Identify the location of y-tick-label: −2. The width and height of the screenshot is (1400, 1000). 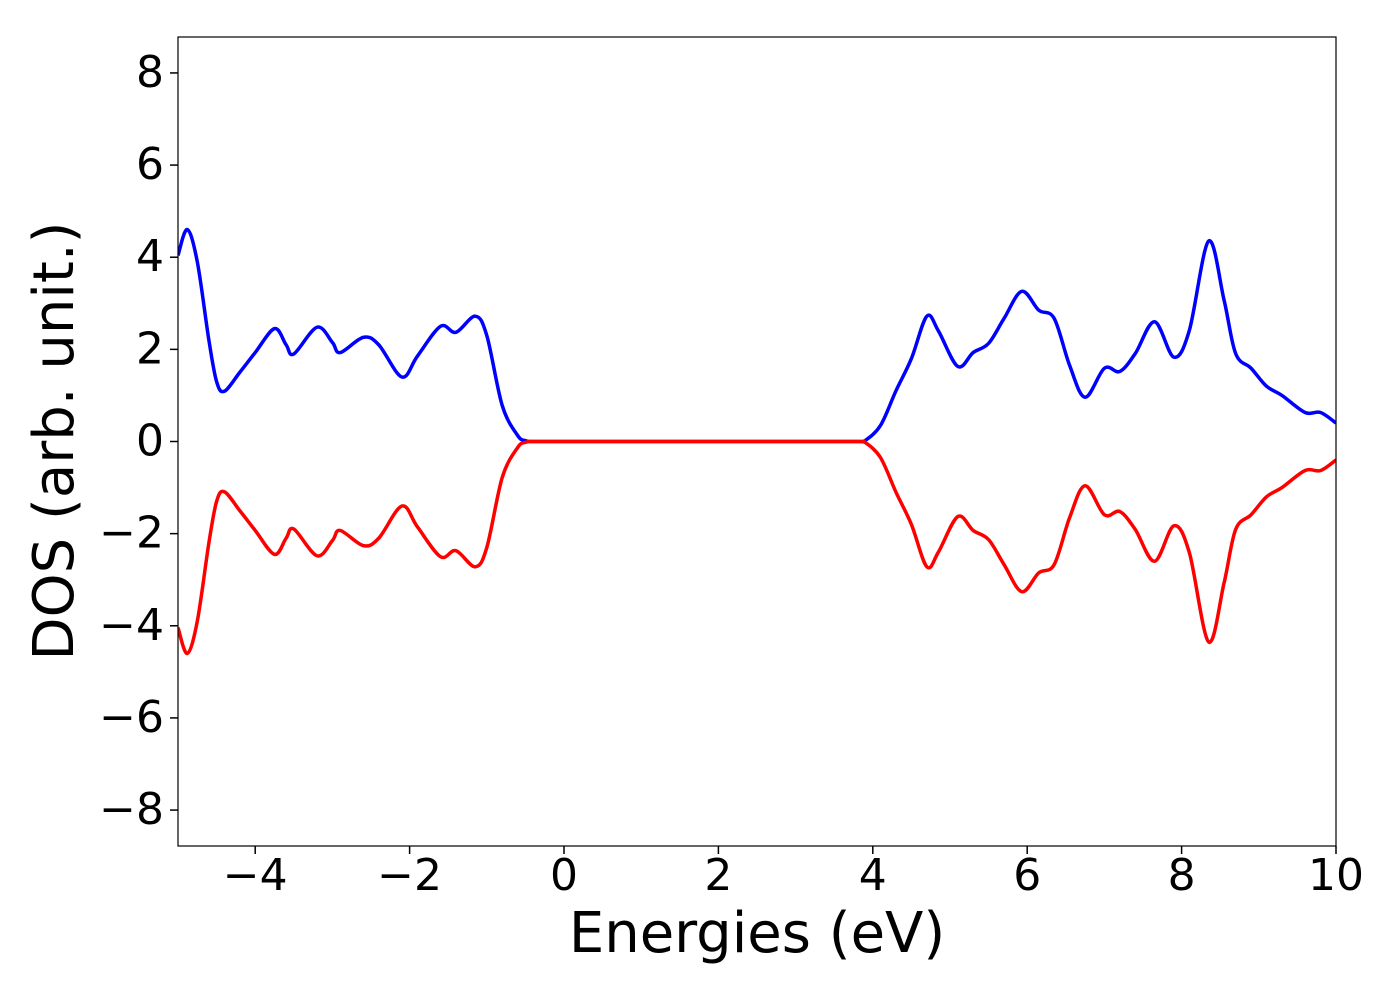
(131, 533).